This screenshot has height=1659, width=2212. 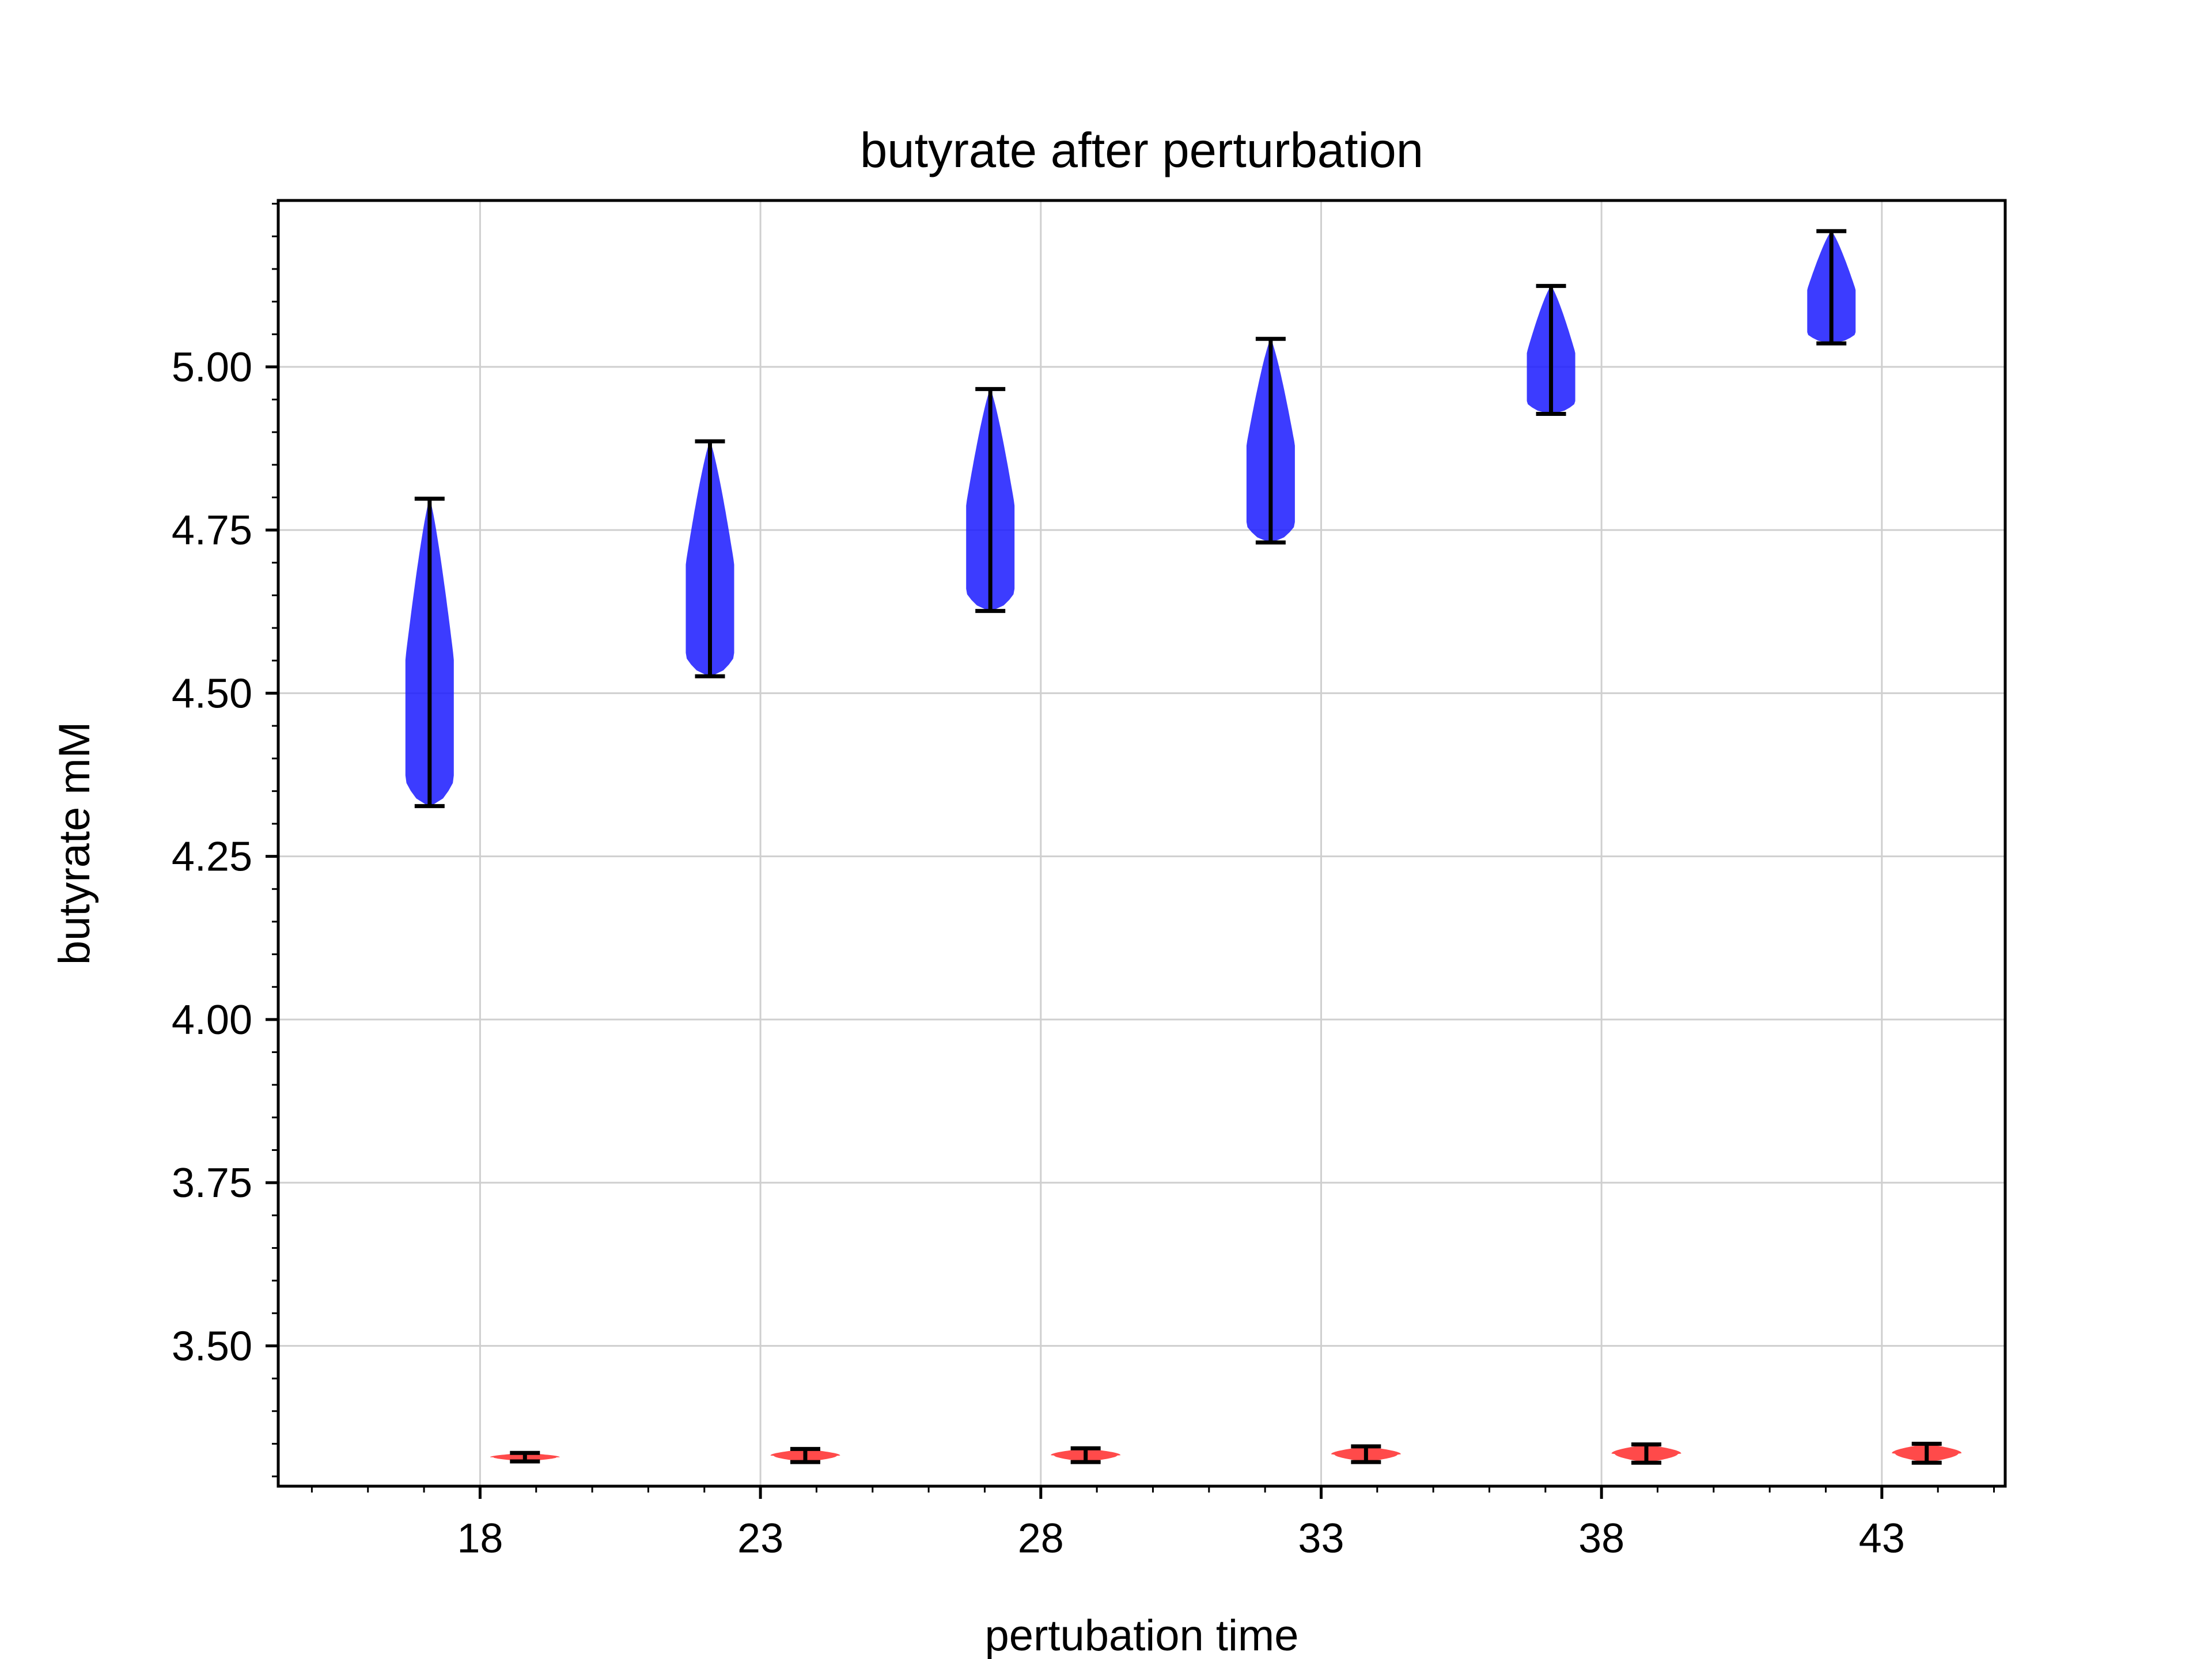 I want to click on x-axis-label: pertubation time, so click(x=1142, y=1635).